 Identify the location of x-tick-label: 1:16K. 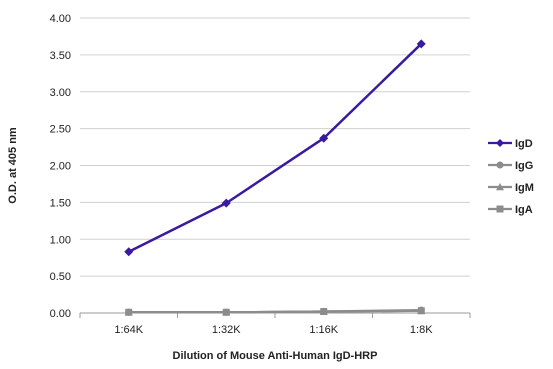
(323, 330).